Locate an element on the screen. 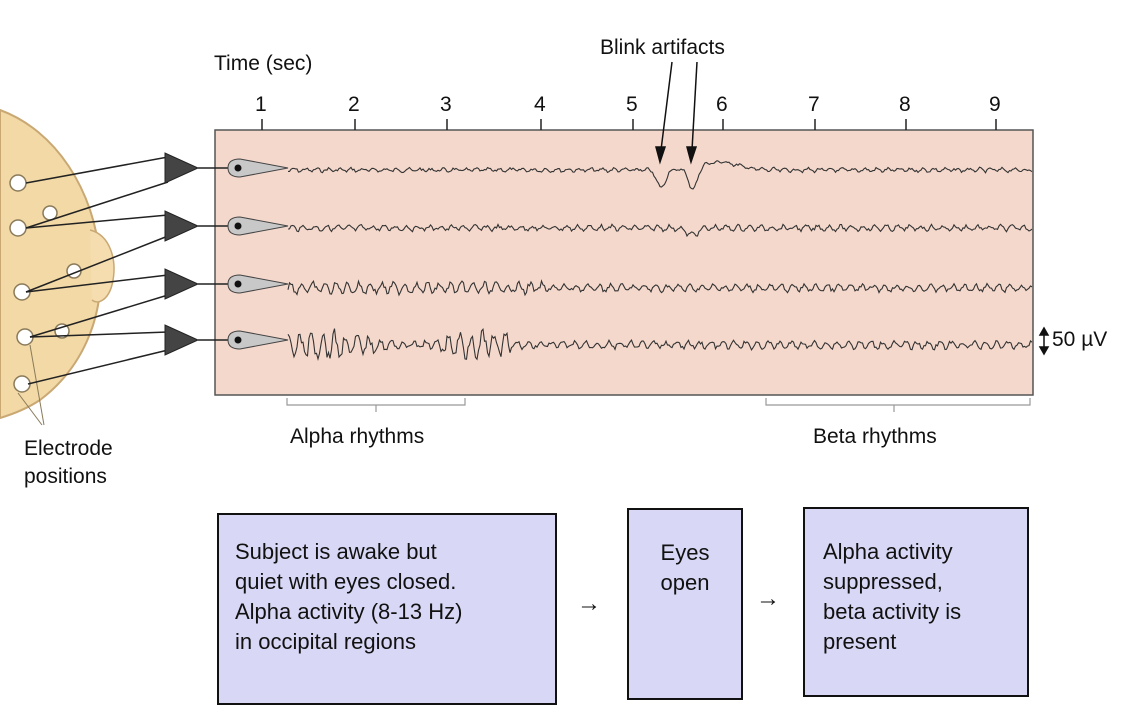 This screenshot has height=722, width=1134. recording-pens is located at coordinates (258, 254).